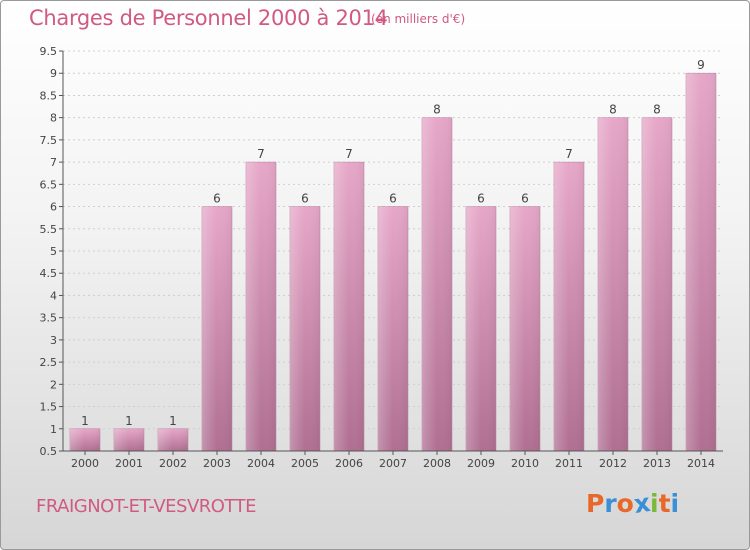 This screenshot has height=550, width=750. I want to click on logo-letter: P, so click(595, 503).